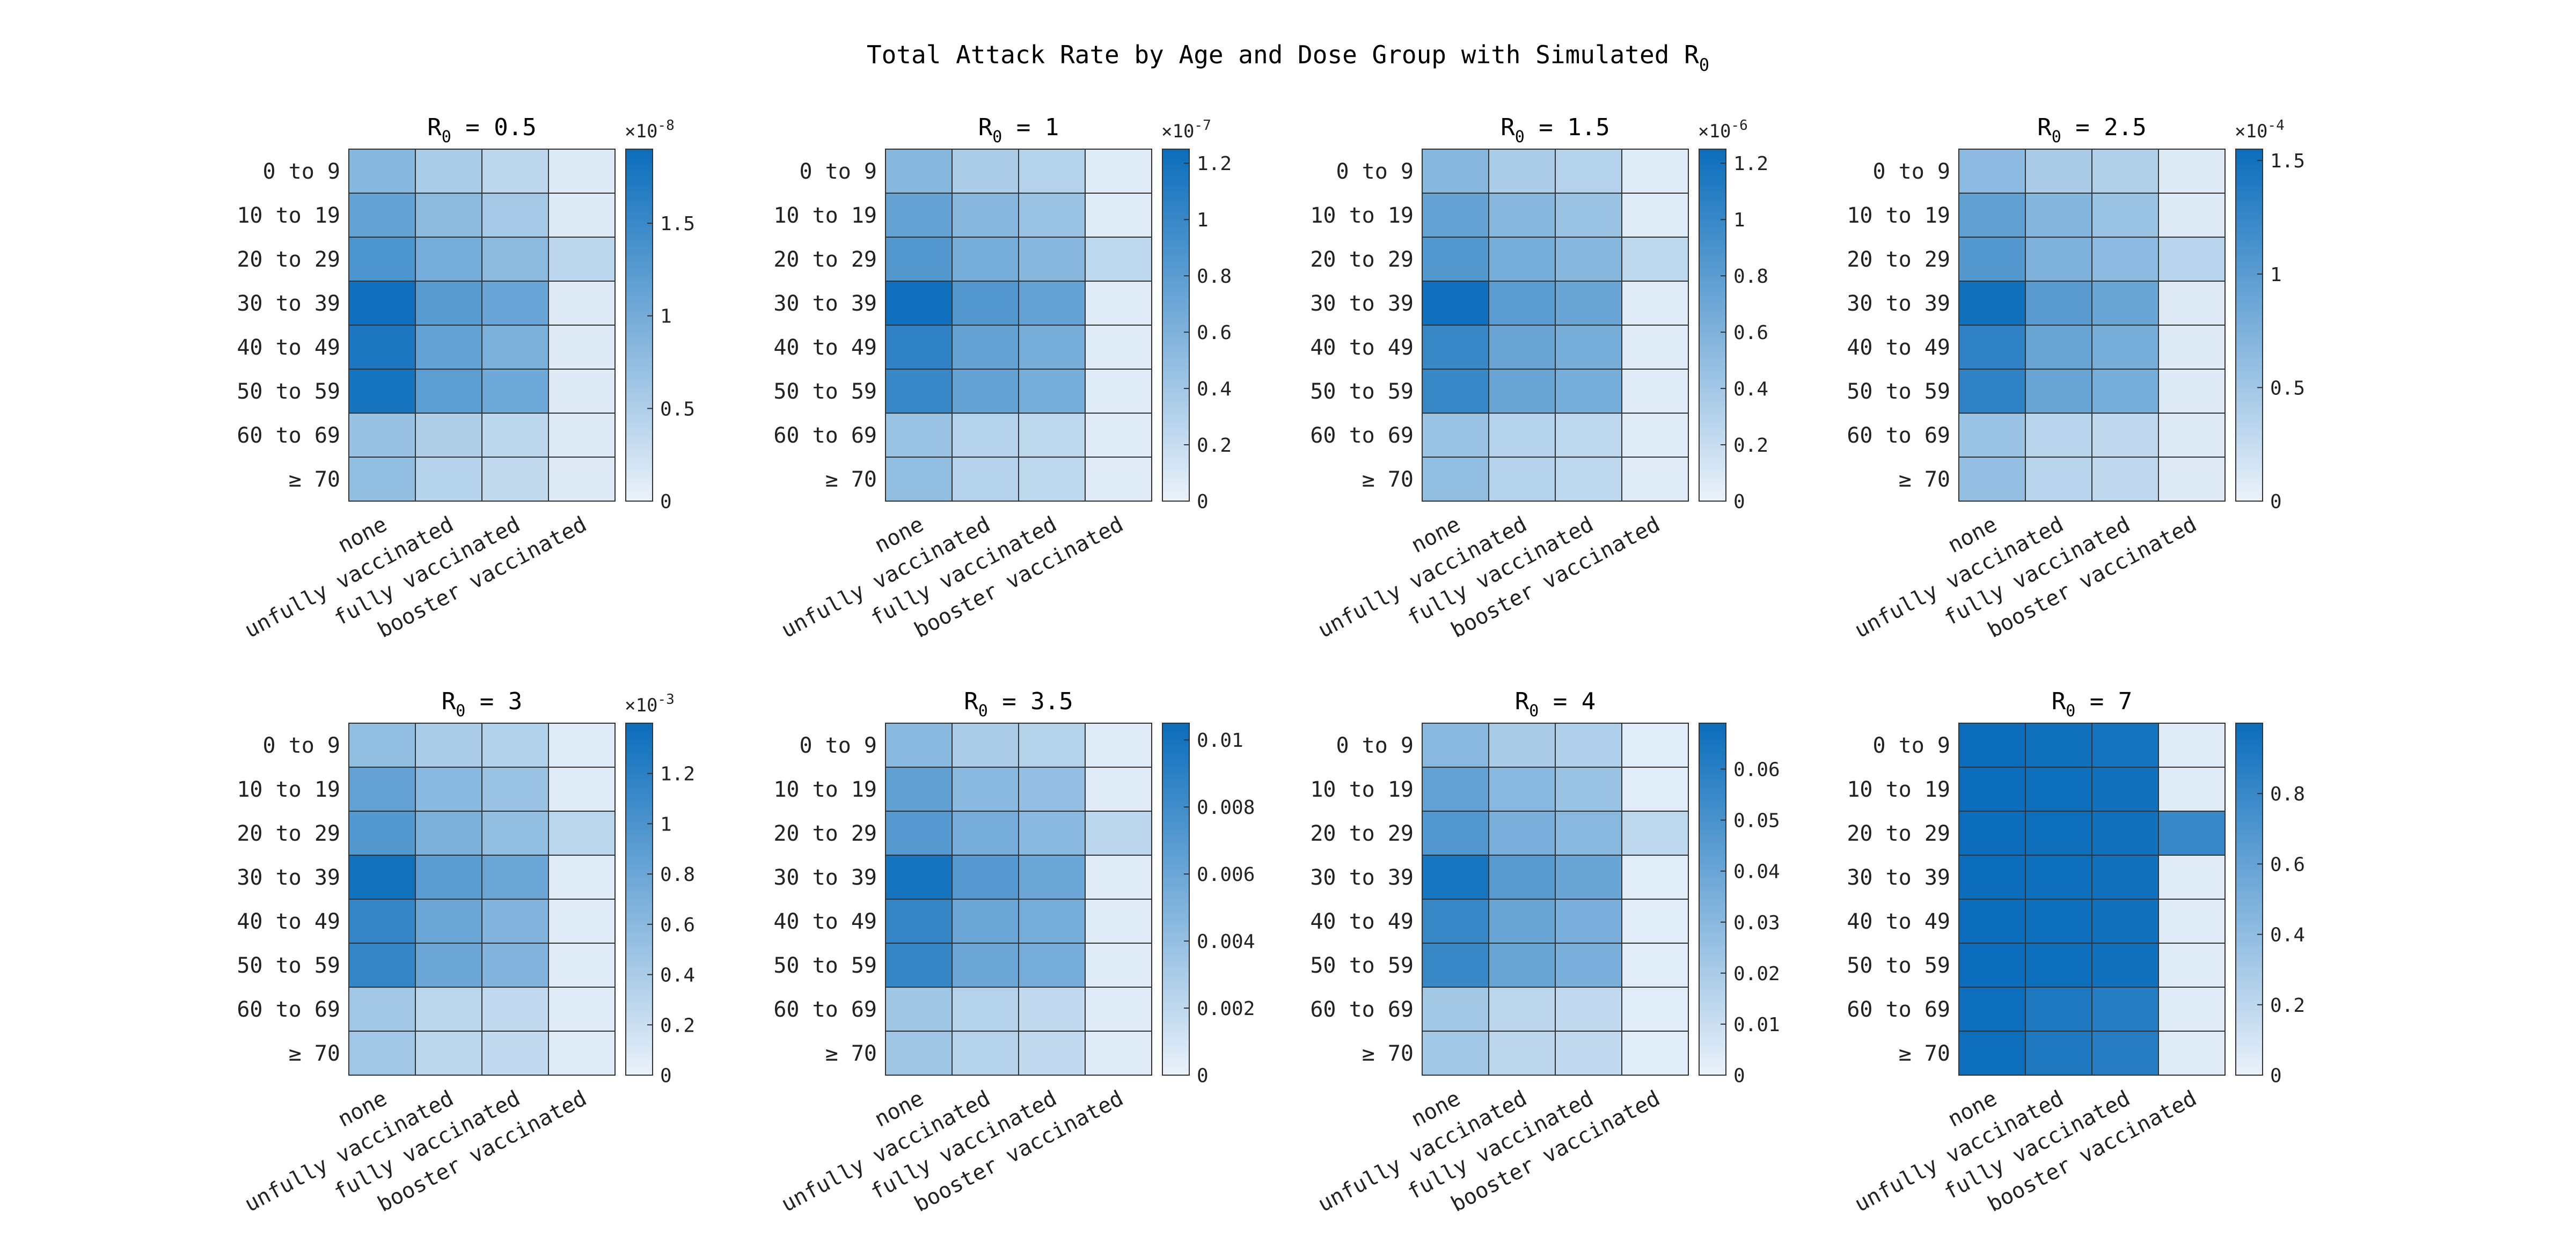 The height and width of the screenshot is (1257, 2576). Describe the element at coordinates (1712, 899) in the screenshot. I see `colorbar` at that location.